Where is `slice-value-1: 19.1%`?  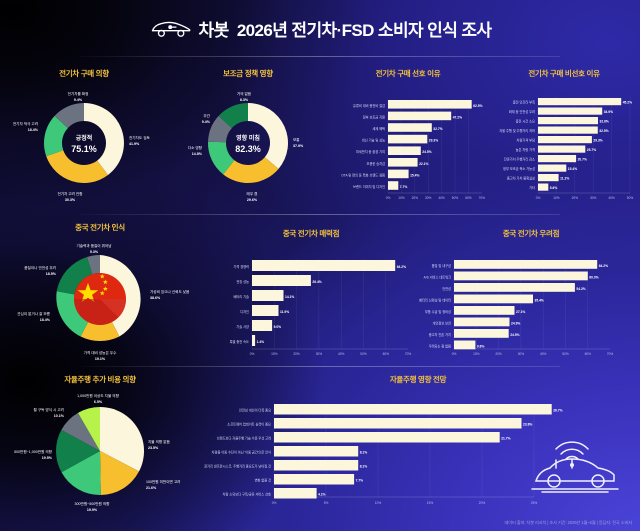 slice-value-1: 19.1% is located at coordinates (100, 359).